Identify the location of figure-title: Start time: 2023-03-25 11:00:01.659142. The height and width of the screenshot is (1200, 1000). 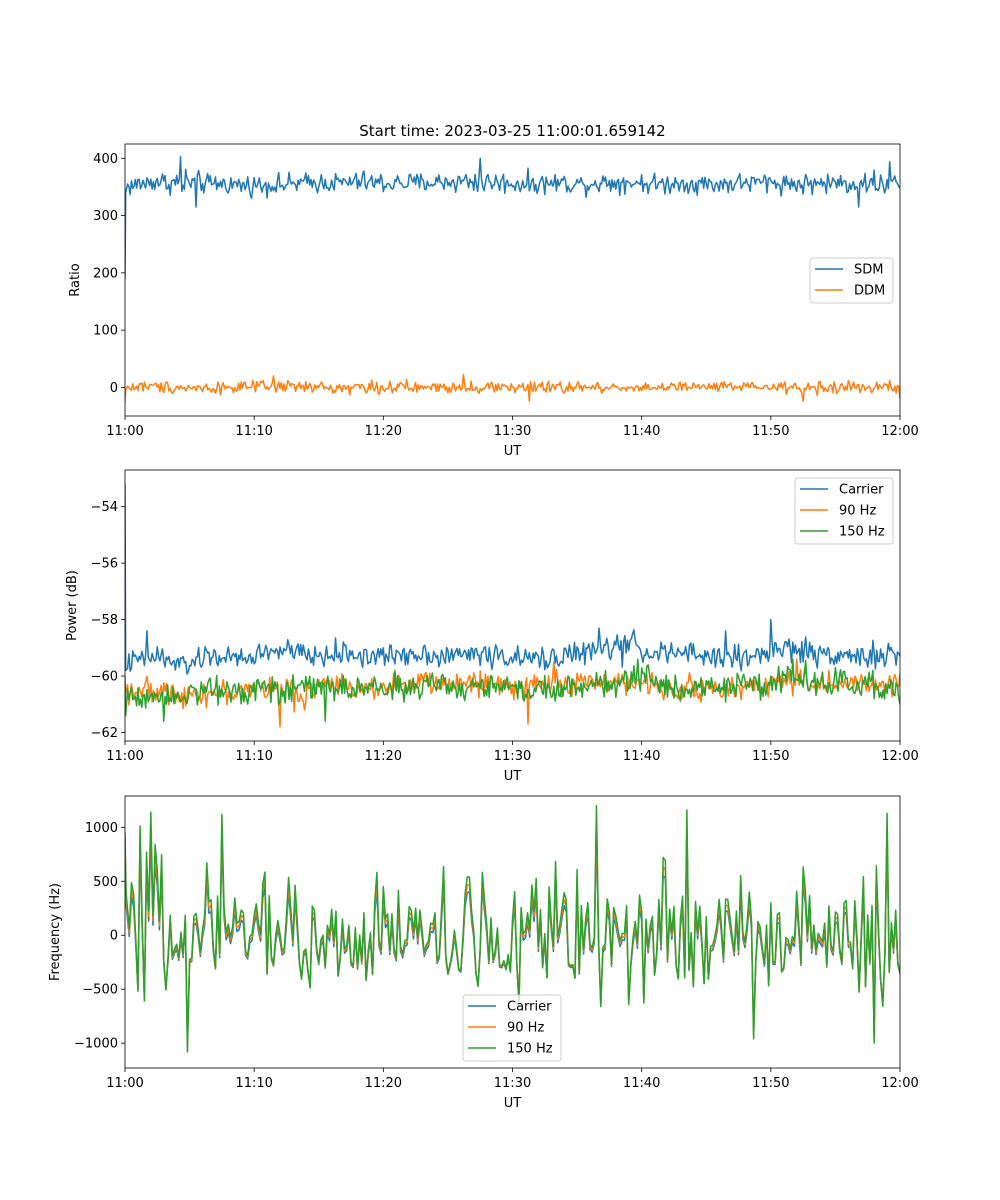
(512, 131).